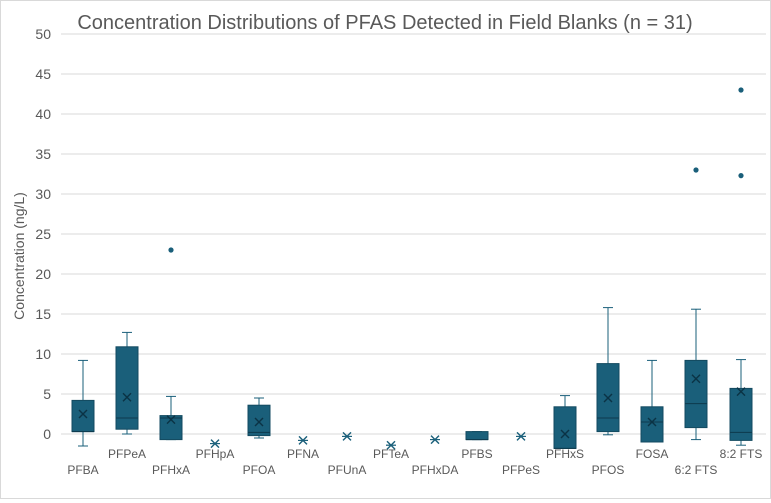 Image resolution: width=771 pixels, height=503 pixels. I want to click on box-pfhxs, so click(565, 422).